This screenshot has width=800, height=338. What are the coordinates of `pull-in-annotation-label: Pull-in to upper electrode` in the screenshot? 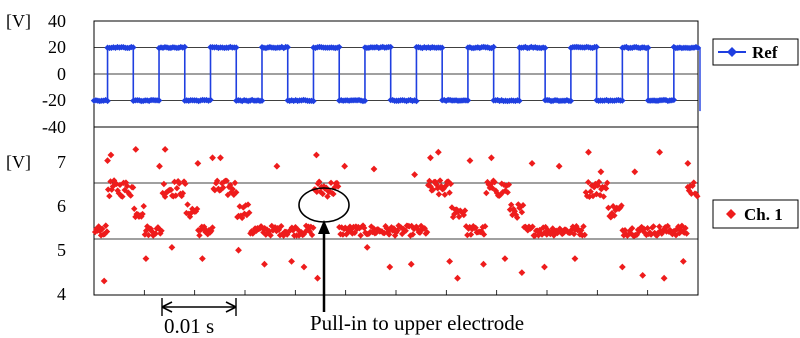 It's located at (417, 323).